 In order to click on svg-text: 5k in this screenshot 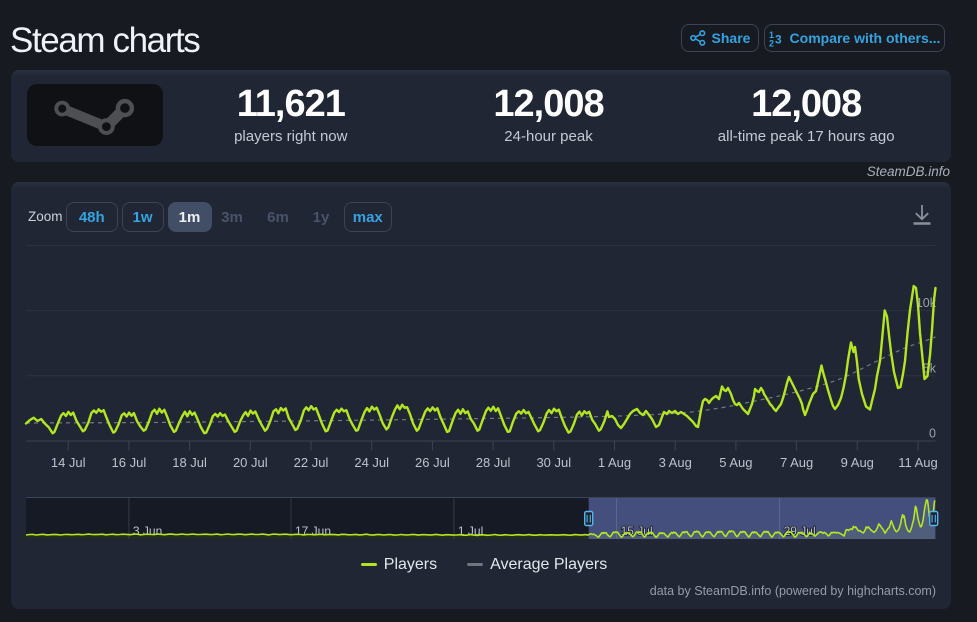, I will do `click(930, 368)`.